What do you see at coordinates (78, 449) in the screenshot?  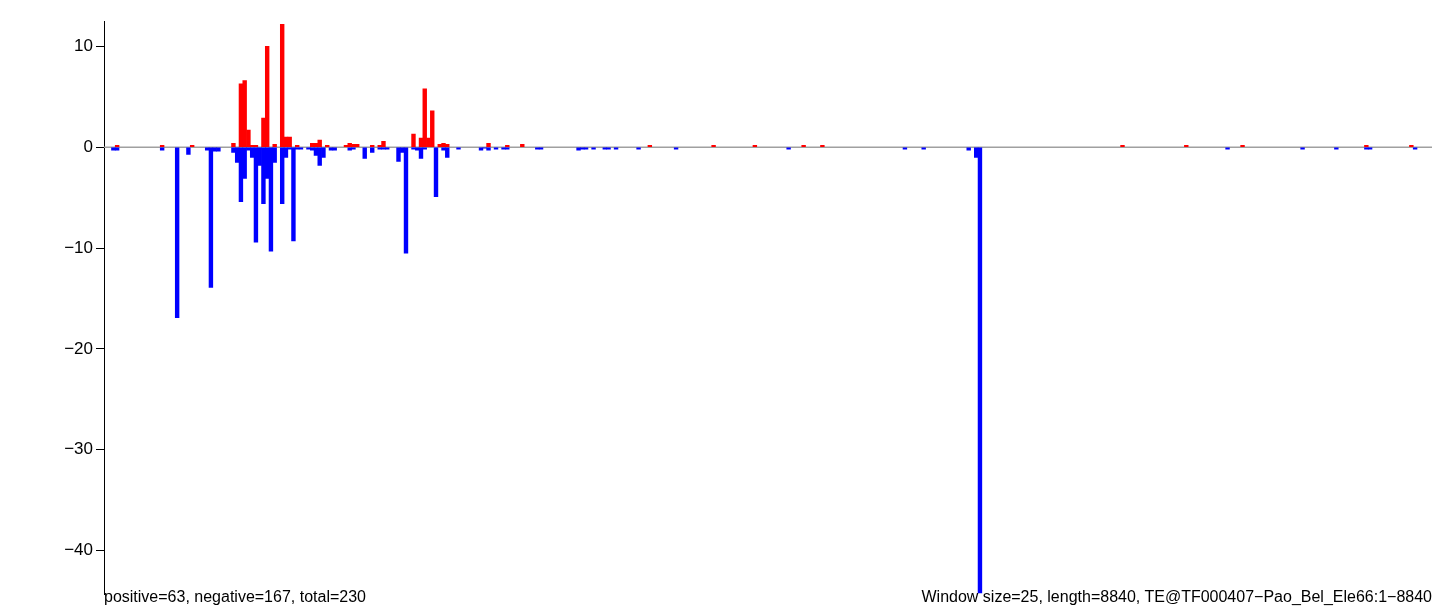 I see `y-tick-label: −30` at bounding box center [78, 449].